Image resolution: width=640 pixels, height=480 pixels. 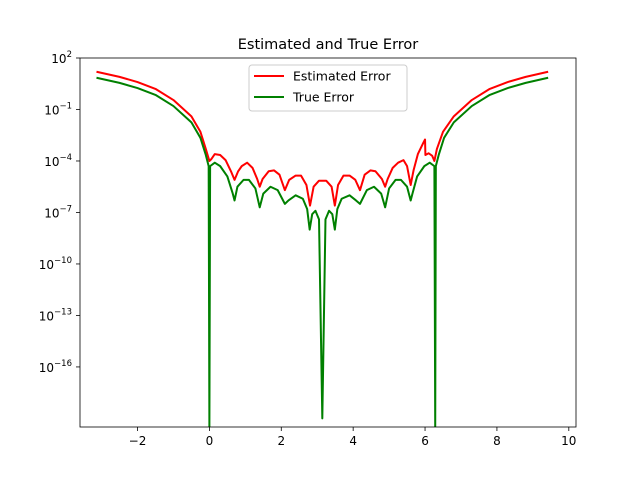 I want to click on y-tick-label: 10⁻¹³, so click(x=55, y=315).